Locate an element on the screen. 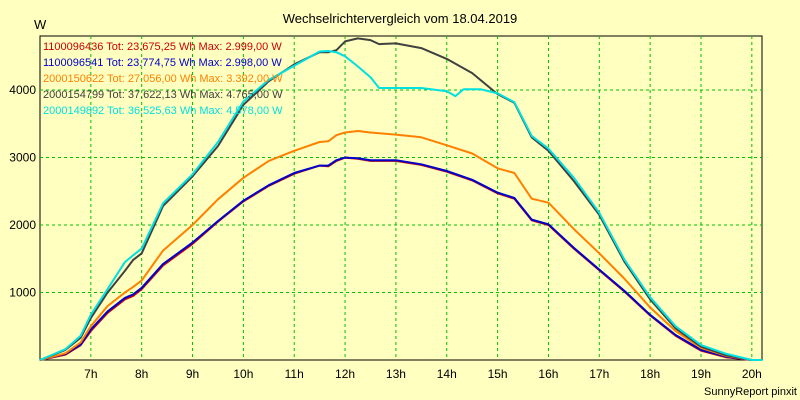 This screenshot has height=400, width=800. y-tick-label: 4000 is located at coordinates (22, 90).